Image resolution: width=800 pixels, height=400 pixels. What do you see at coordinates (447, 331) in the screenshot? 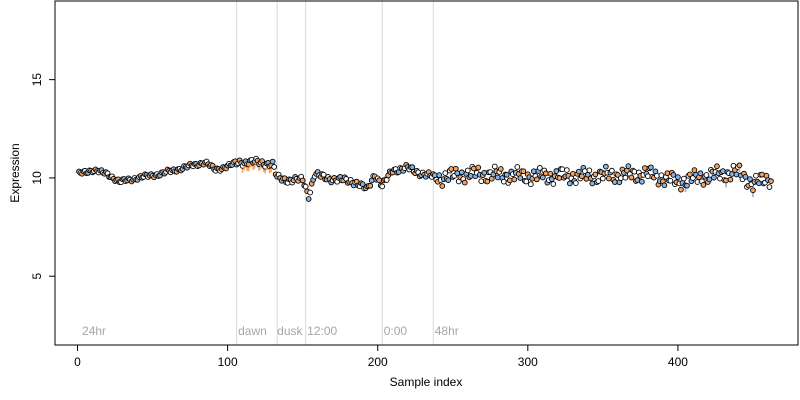
I see `annotation-label: 48hr` at bounding box center [447, 331].